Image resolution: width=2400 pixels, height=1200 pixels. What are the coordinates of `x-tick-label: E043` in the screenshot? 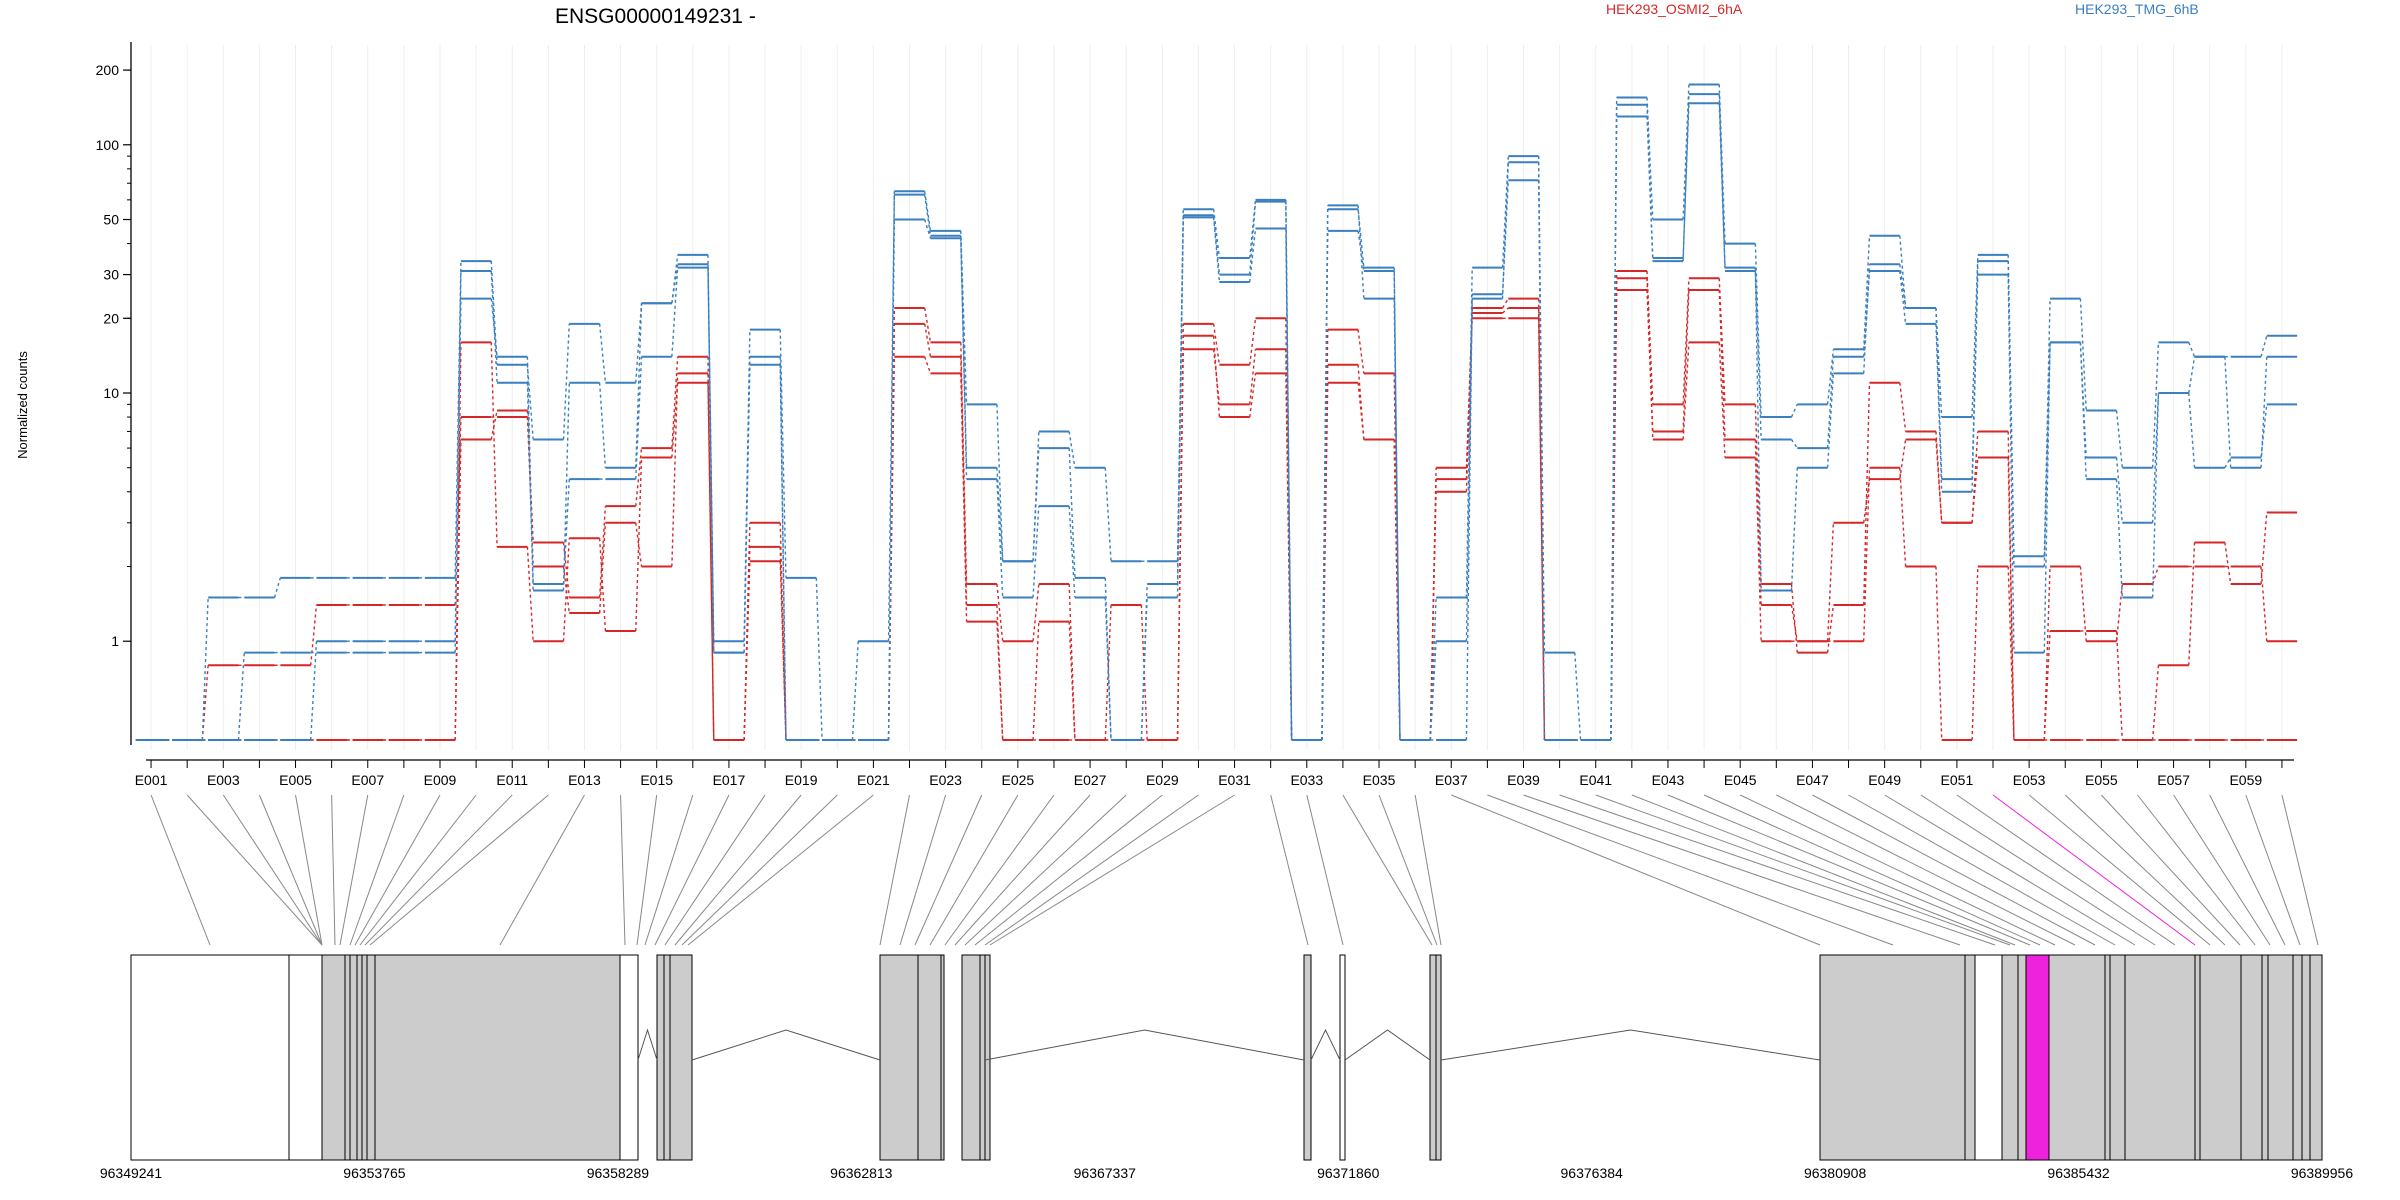 It's located at (1668, 780).